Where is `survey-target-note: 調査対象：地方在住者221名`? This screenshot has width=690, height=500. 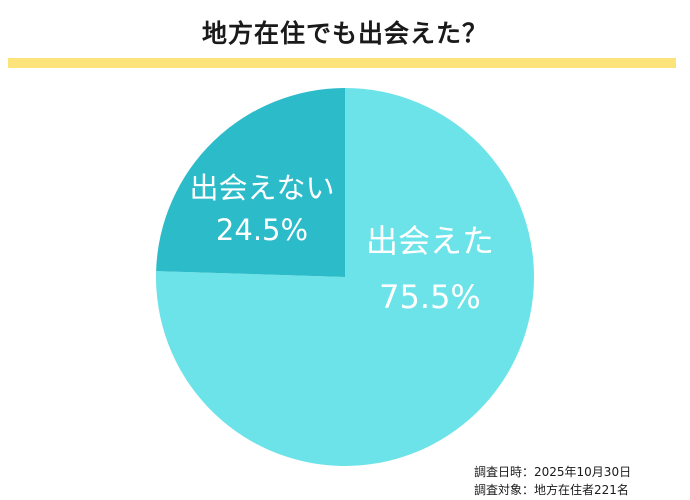 survey-target-note: 調査対象：地方在住者221名 is located at coordinates (551, 490).